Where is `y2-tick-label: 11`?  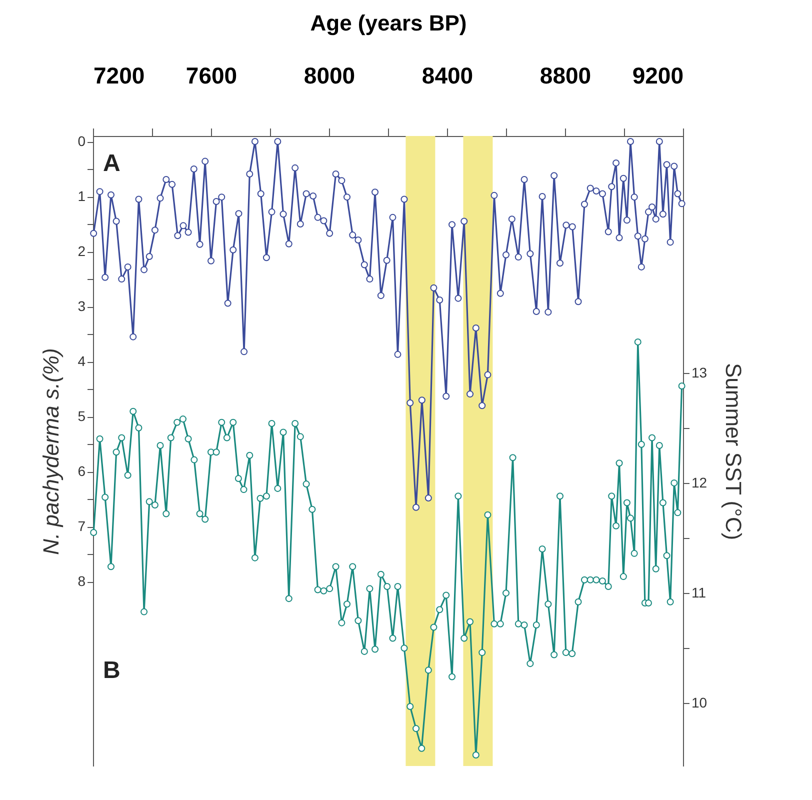
y2-tick-label: 11 is located at coordinates (699, 592).